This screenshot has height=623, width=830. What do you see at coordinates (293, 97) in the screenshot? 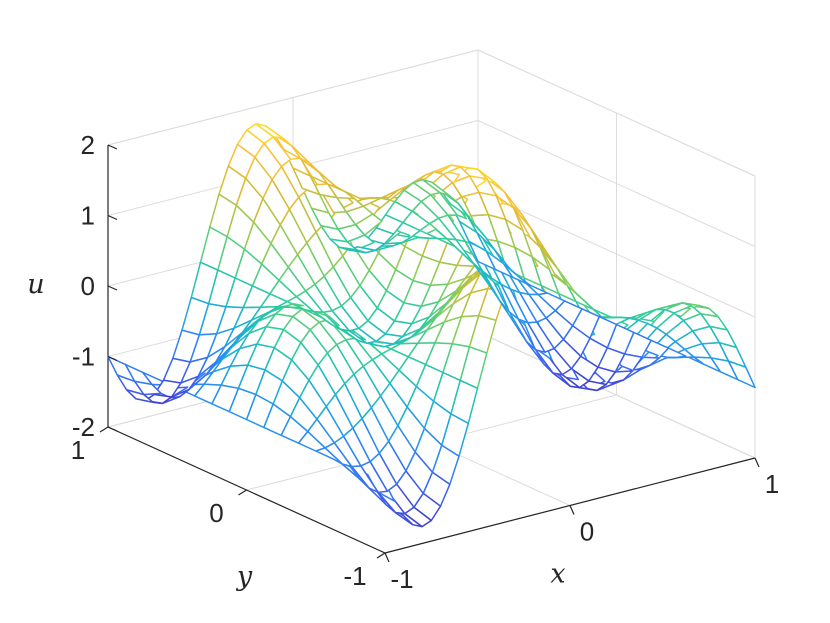
I see `back-top-edge` at bounding box center [293, 97].